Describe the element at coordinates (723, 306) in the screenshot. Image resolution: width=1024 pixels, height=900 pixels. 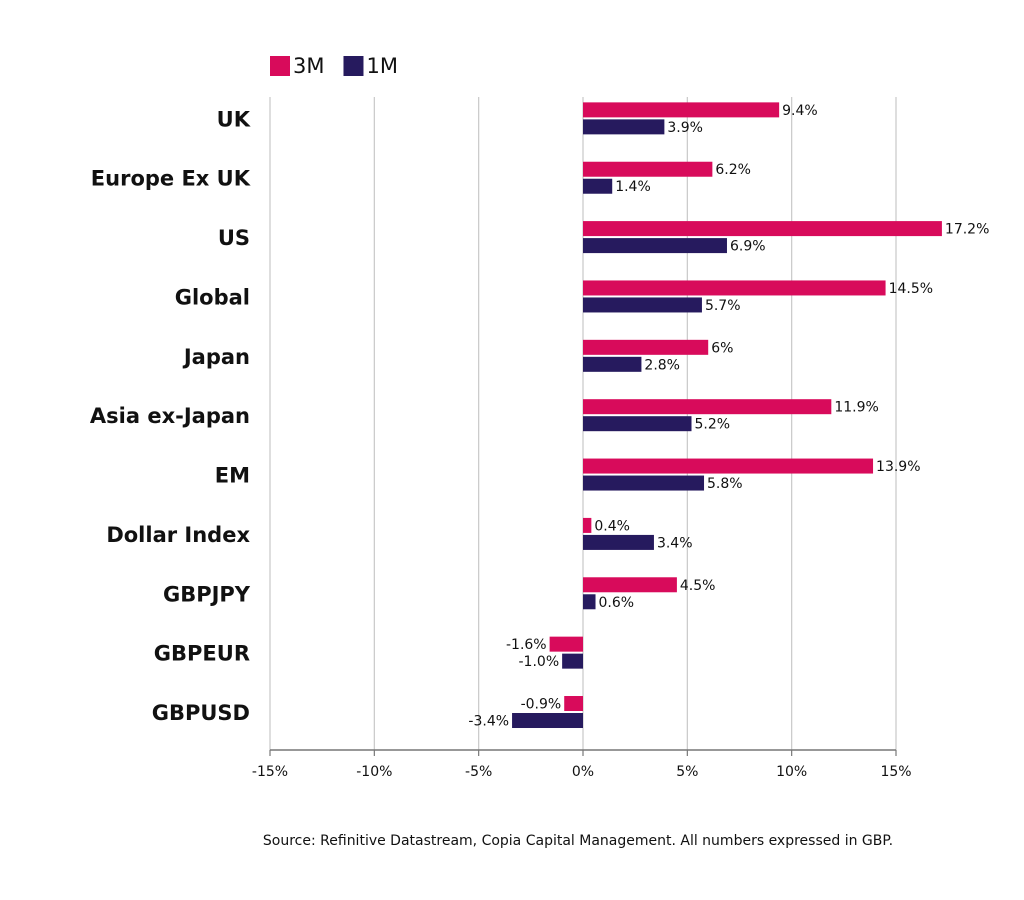
I see `value-label: 5.7%` at that location.